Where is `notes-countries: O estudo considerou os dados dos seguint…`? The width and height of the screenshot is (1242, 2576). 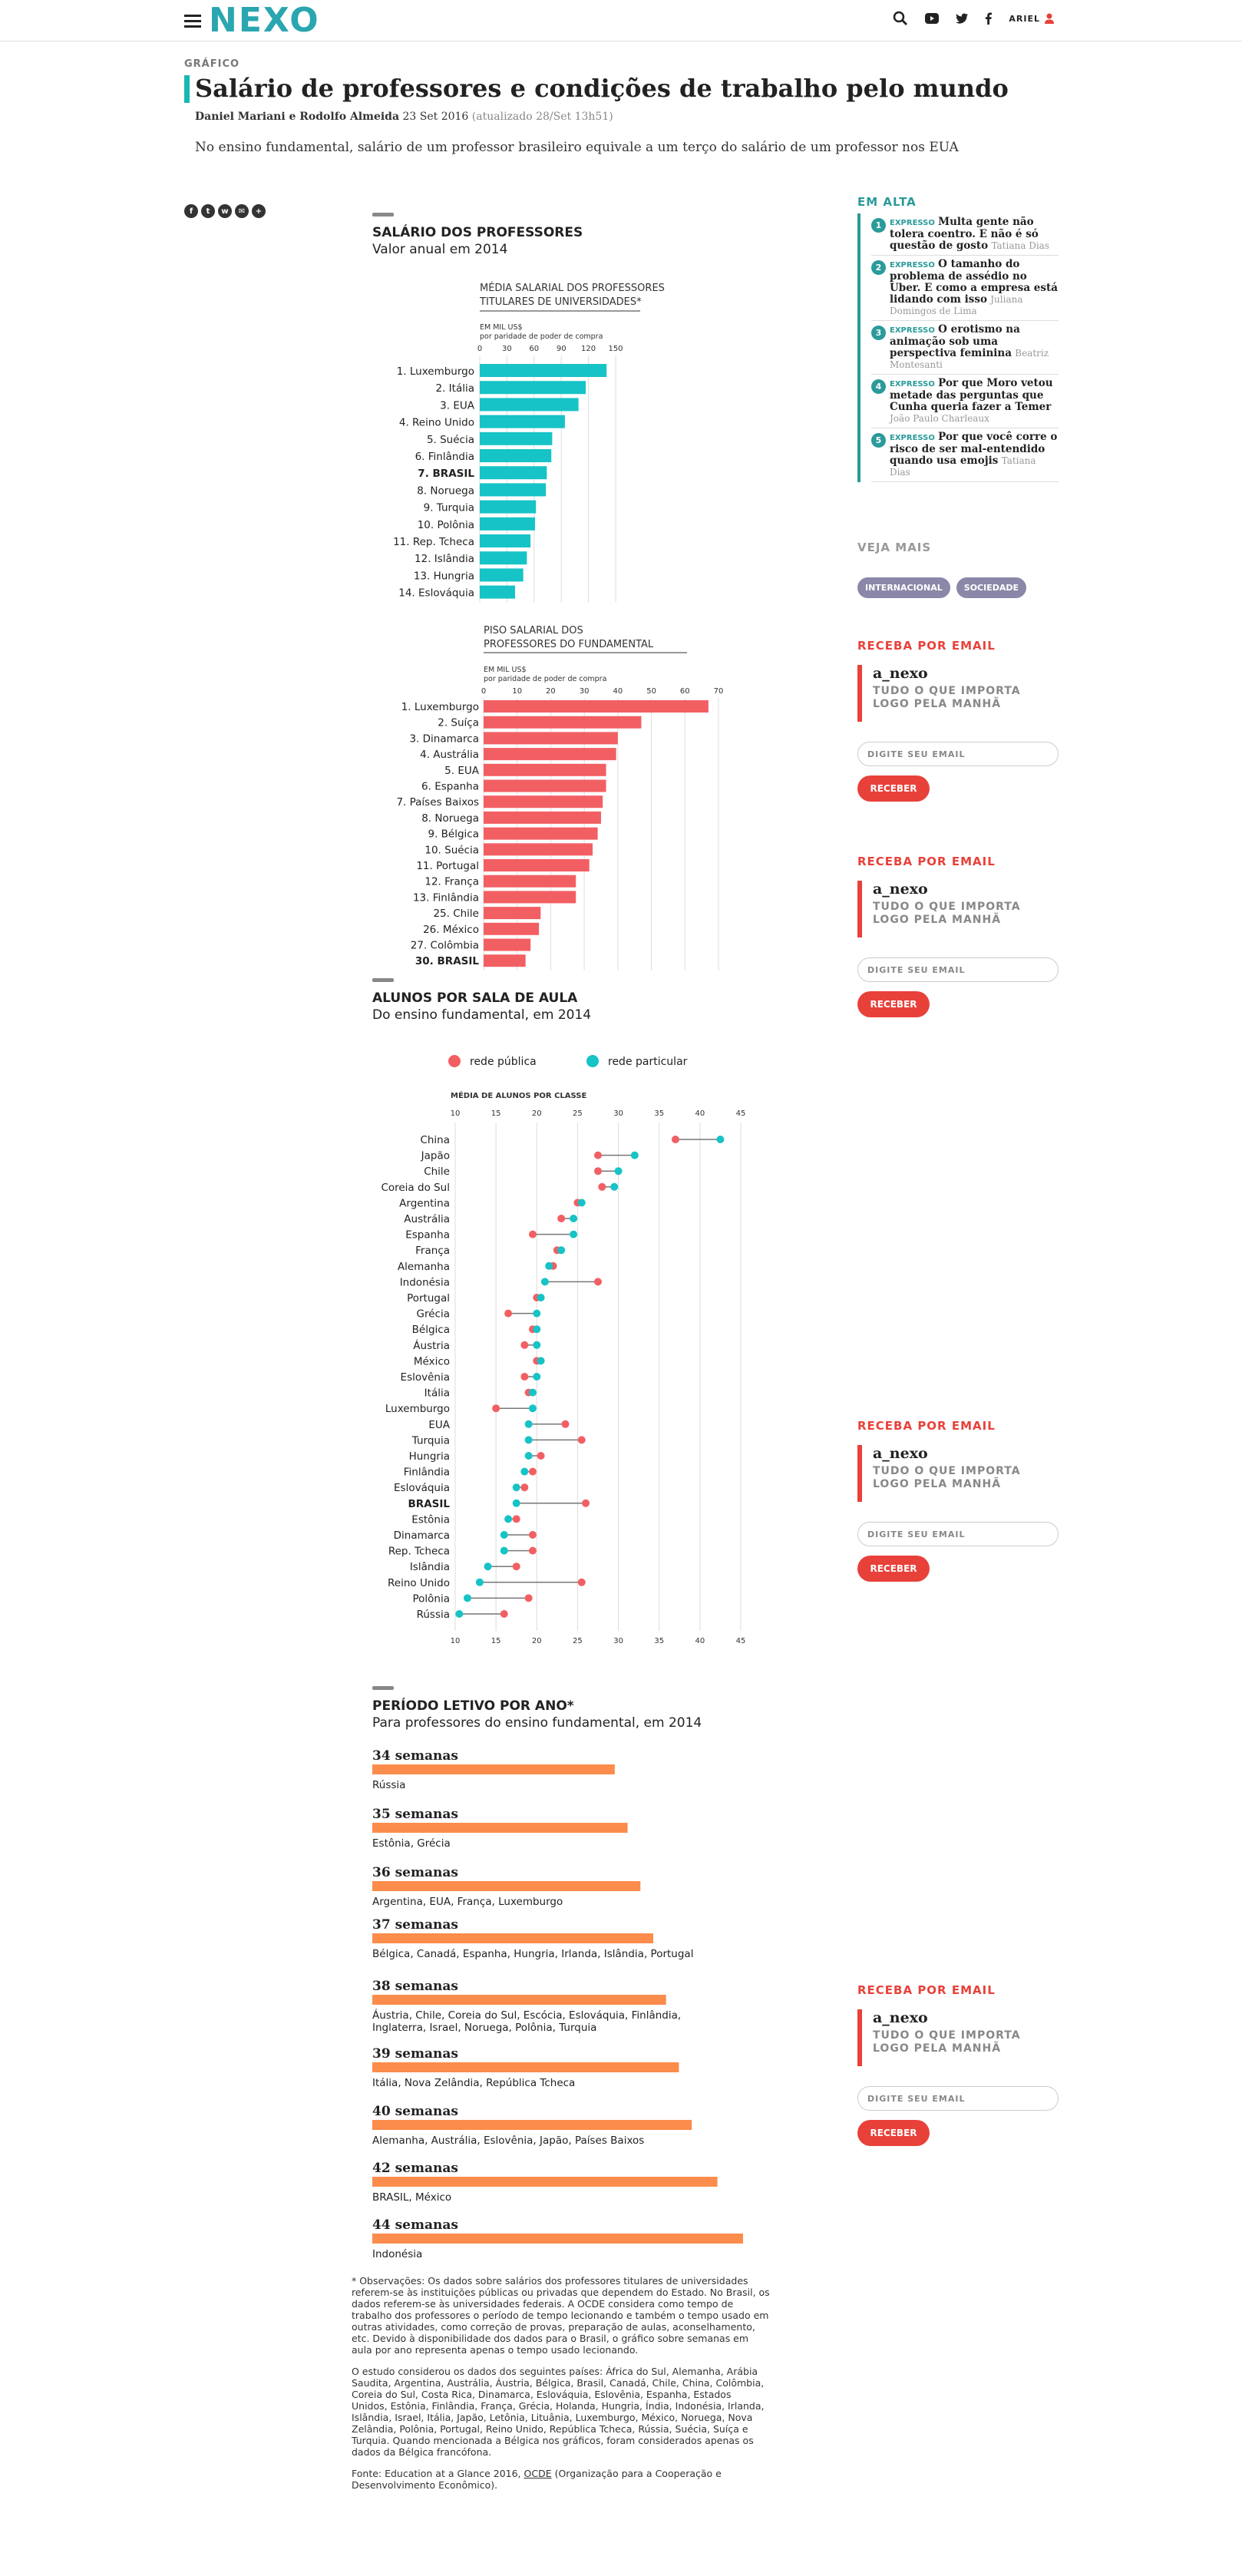
notes-countries: O estudo considerou os dados dos seguint… is located at coordinates (558, 2412).